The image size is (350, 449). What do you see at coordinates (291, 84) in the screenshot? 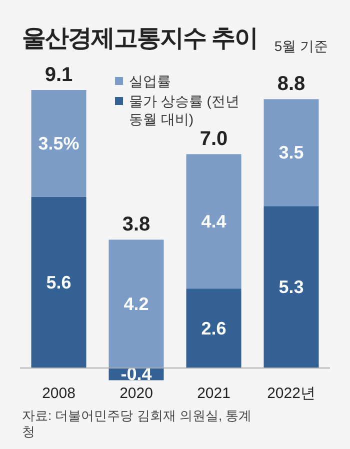
I see `total-label: 8.8` at bounding box center [291, 84].